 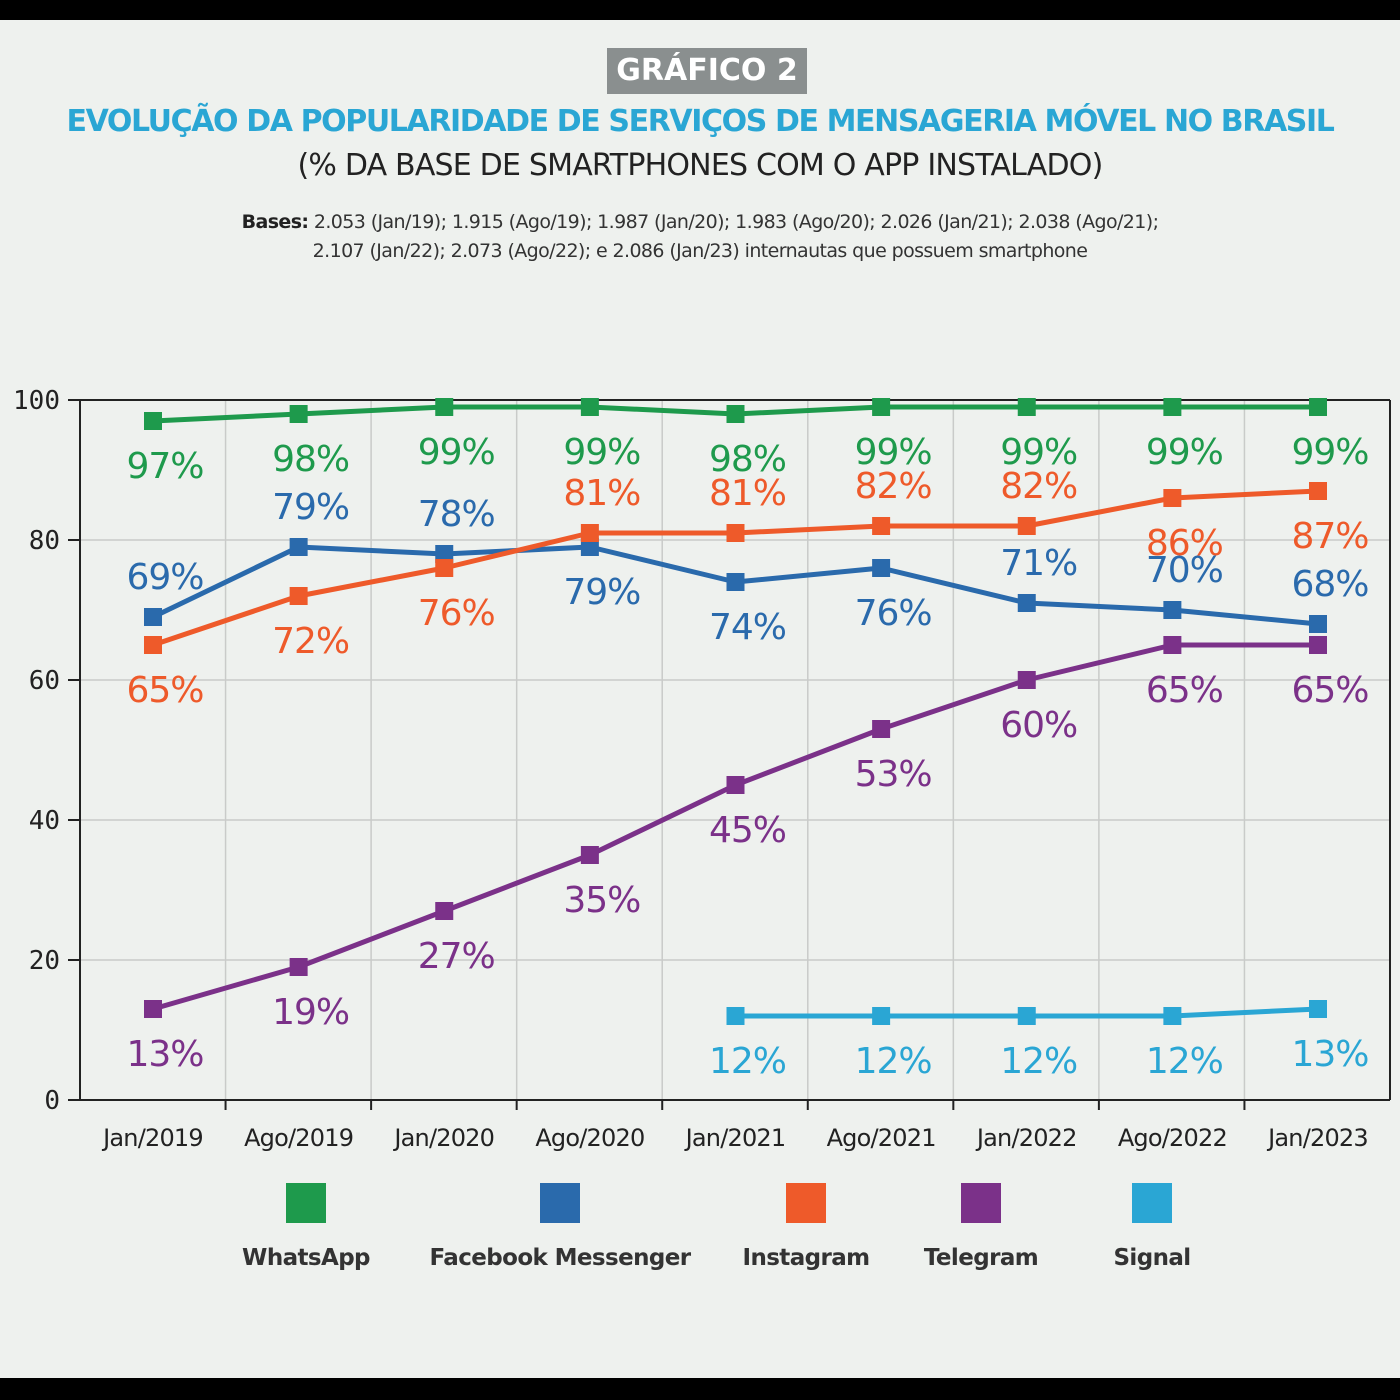 I want to click on x-tick-label: Ago/2021, so click(x=881, y=1138).